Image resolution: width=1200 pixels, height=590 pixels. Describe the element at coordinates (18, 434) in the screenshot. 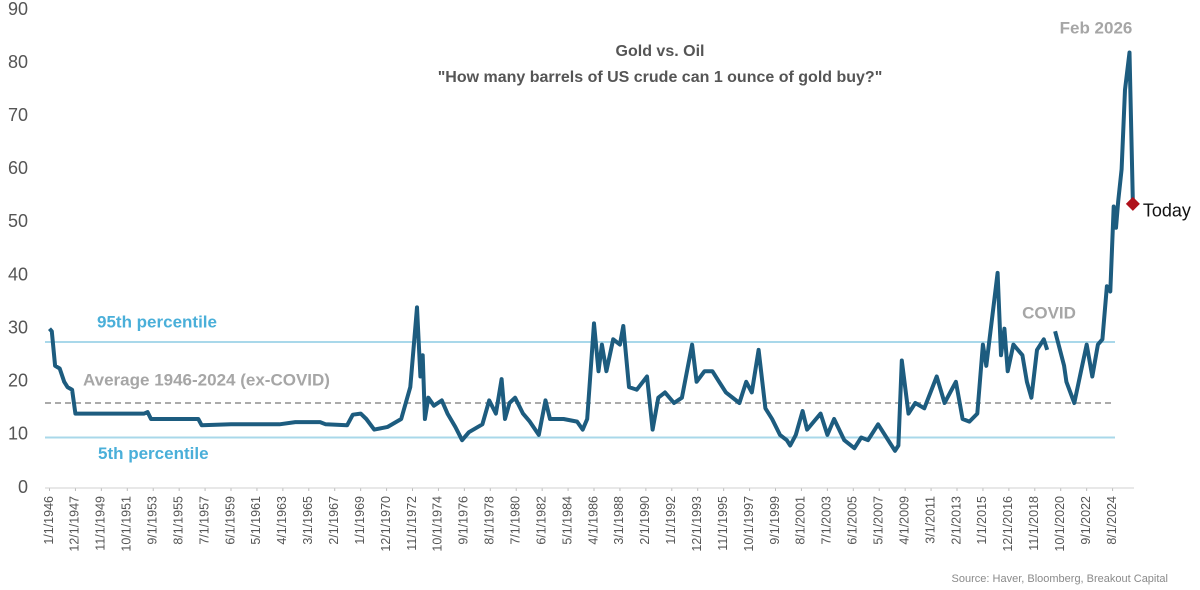

I see `y-tick-label: 10` at that location.